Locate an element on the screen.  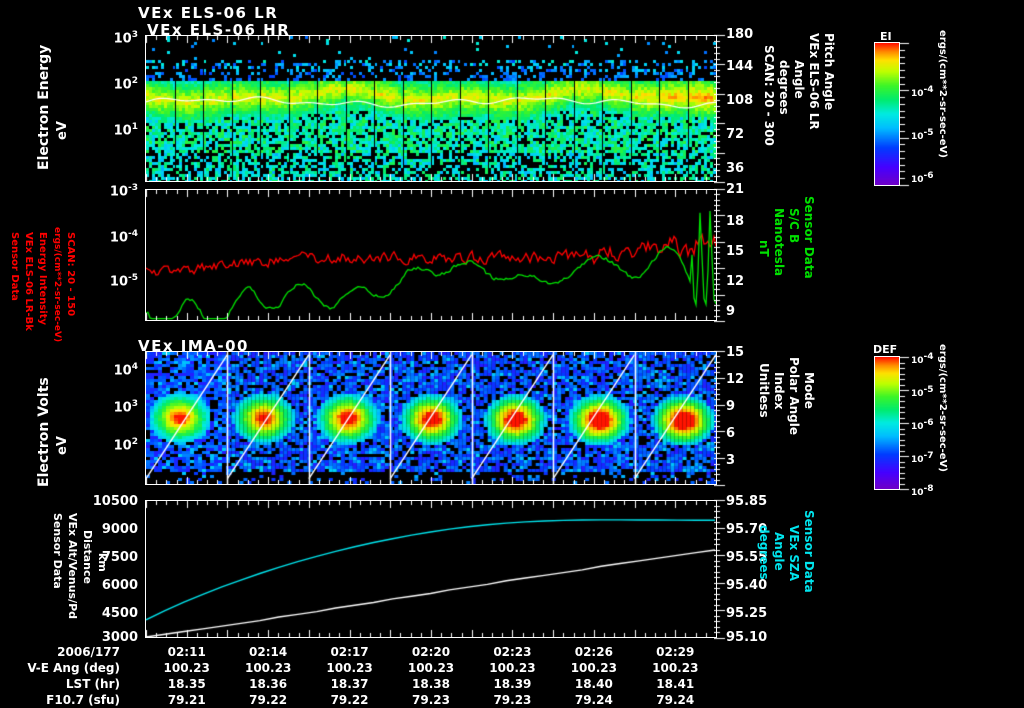
footer-time-0: 02:11 is located at coordinates (186, 652).